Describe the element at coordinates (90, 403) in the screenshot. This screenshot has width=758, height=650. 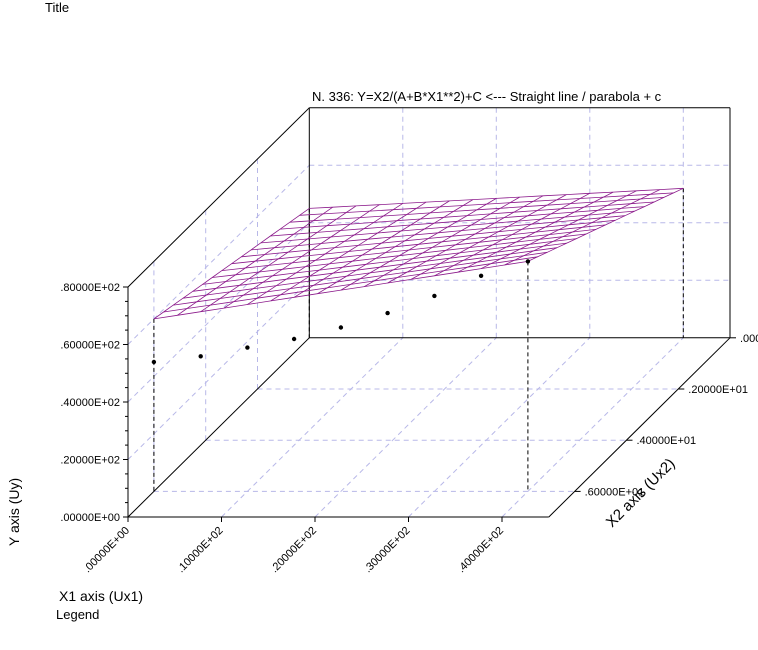
I see `y-tick-label: .40000E+02` at that location.